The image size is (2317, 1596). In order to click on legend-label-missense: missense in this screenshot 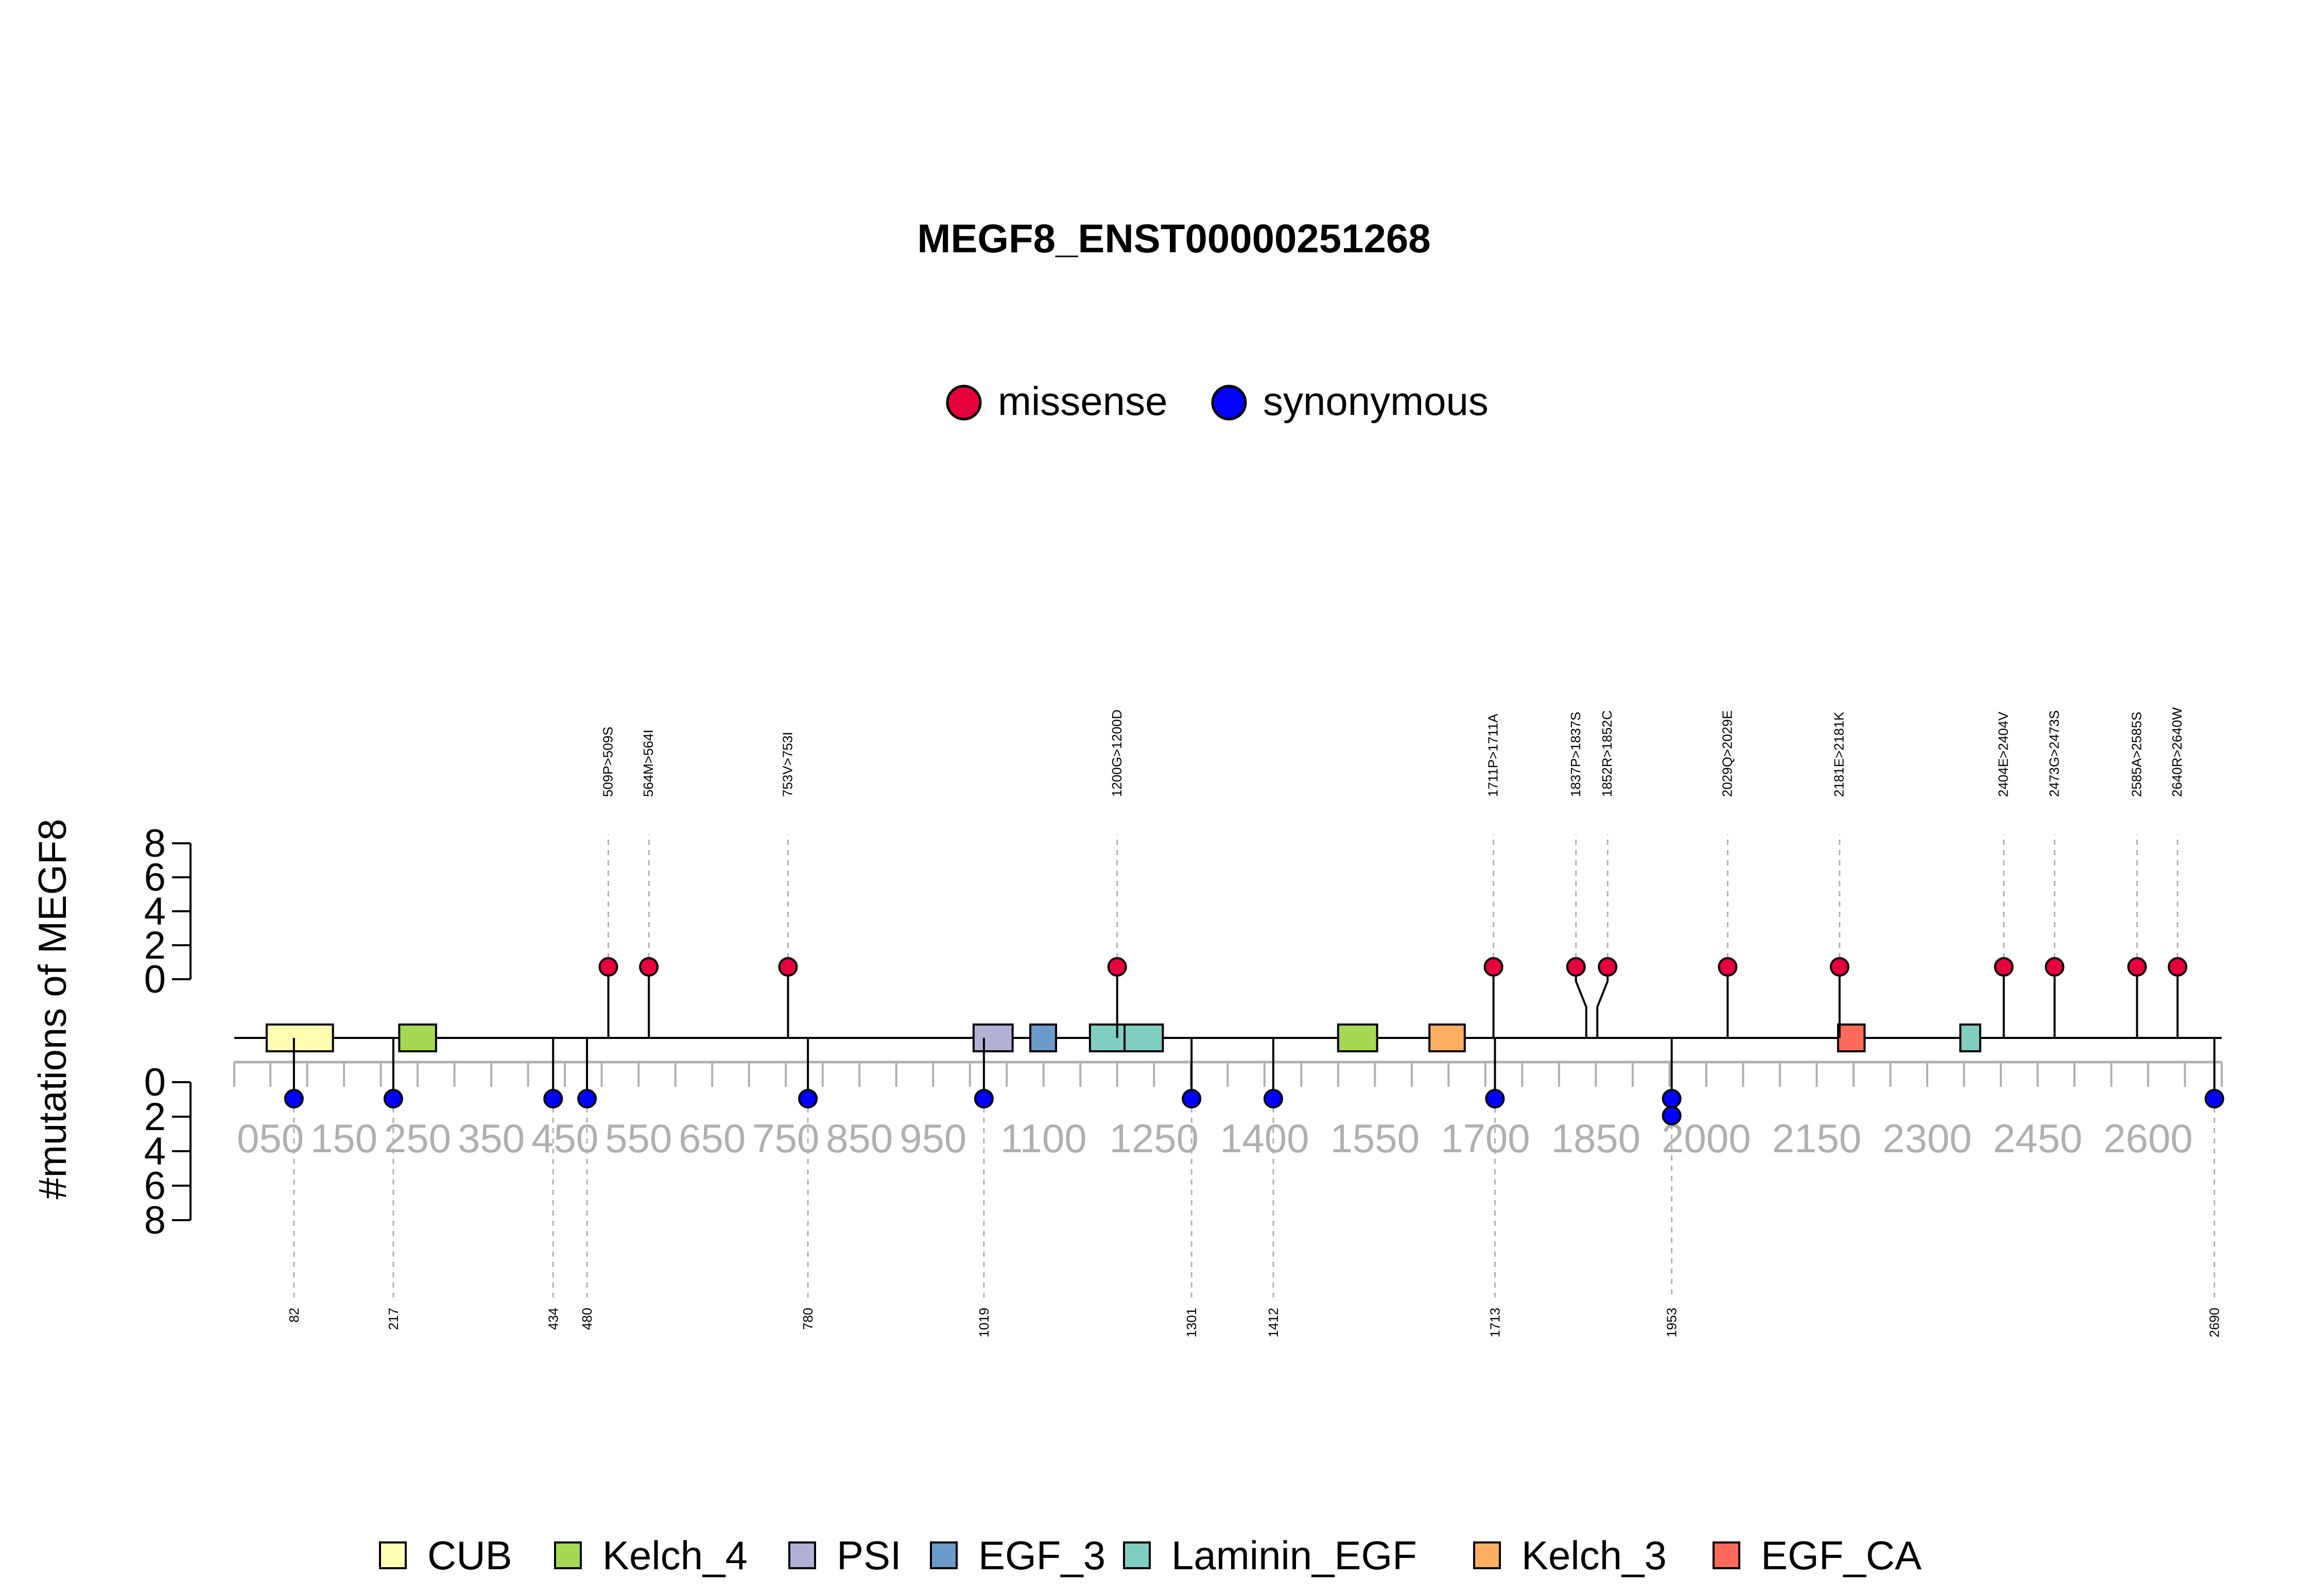, I will do `click(1082, 401)`.